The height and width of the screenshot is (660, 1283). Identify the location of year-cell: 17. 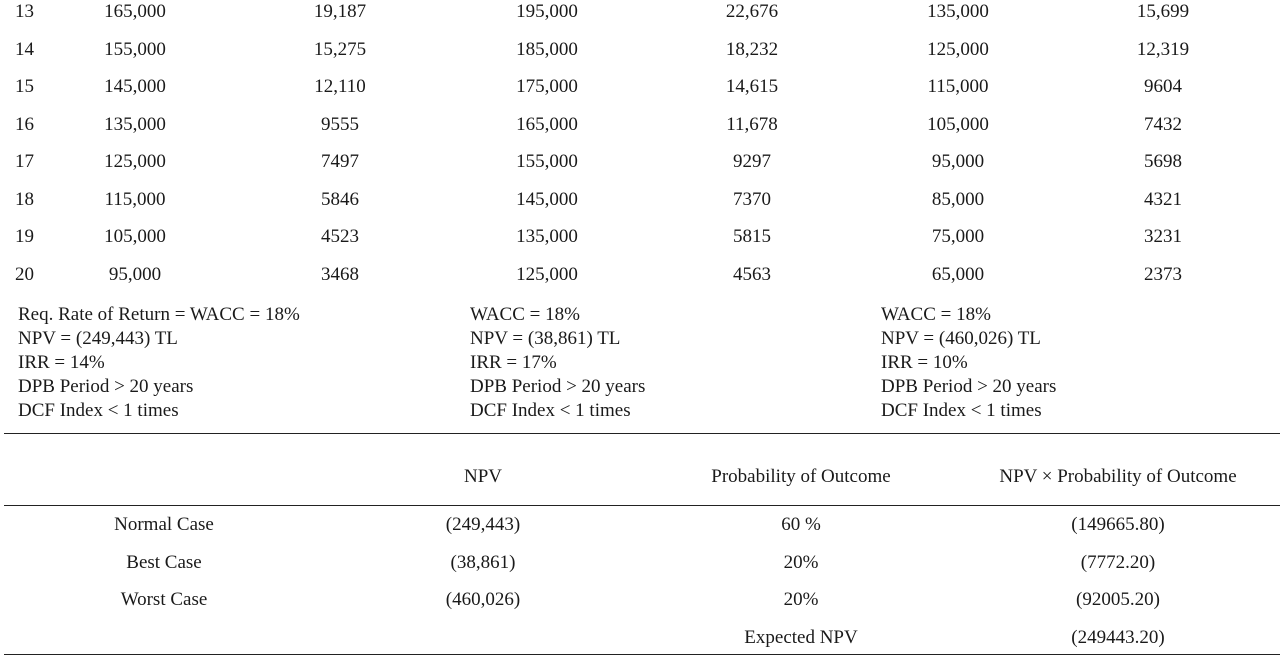
(24, 161).